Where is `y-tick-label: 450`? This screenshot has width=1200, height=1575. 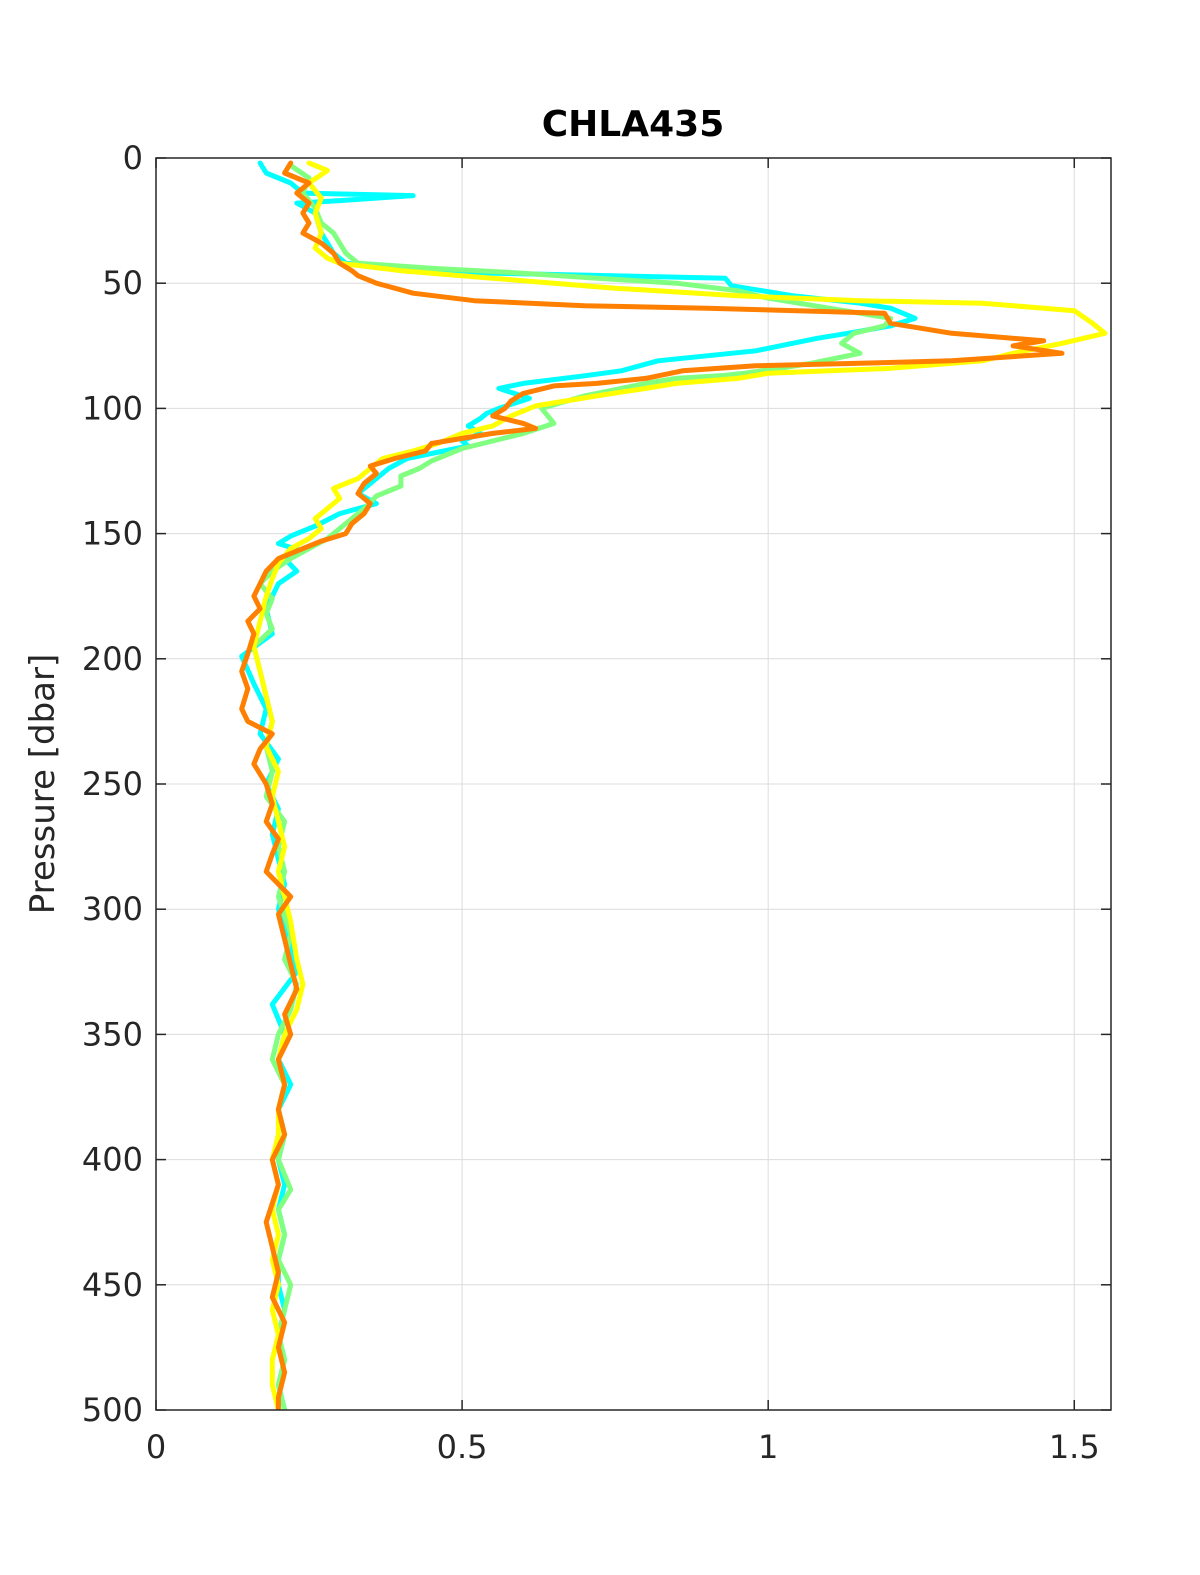 y-tick-label: 450 is located at coordinates (112, 1285).